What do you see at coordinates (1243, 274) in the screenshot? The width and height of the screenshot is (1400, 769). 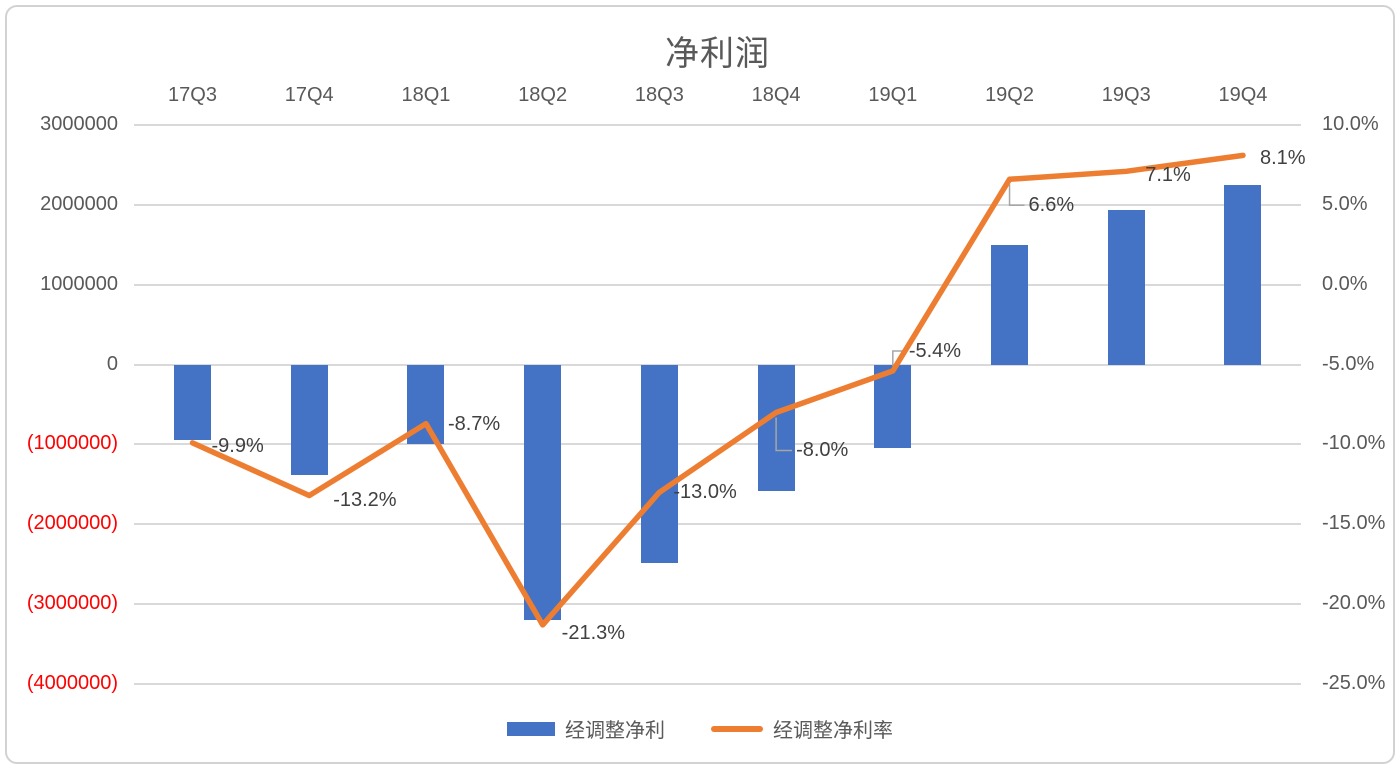 I see `bar-19Q4` at bounding box center [1243, 274].